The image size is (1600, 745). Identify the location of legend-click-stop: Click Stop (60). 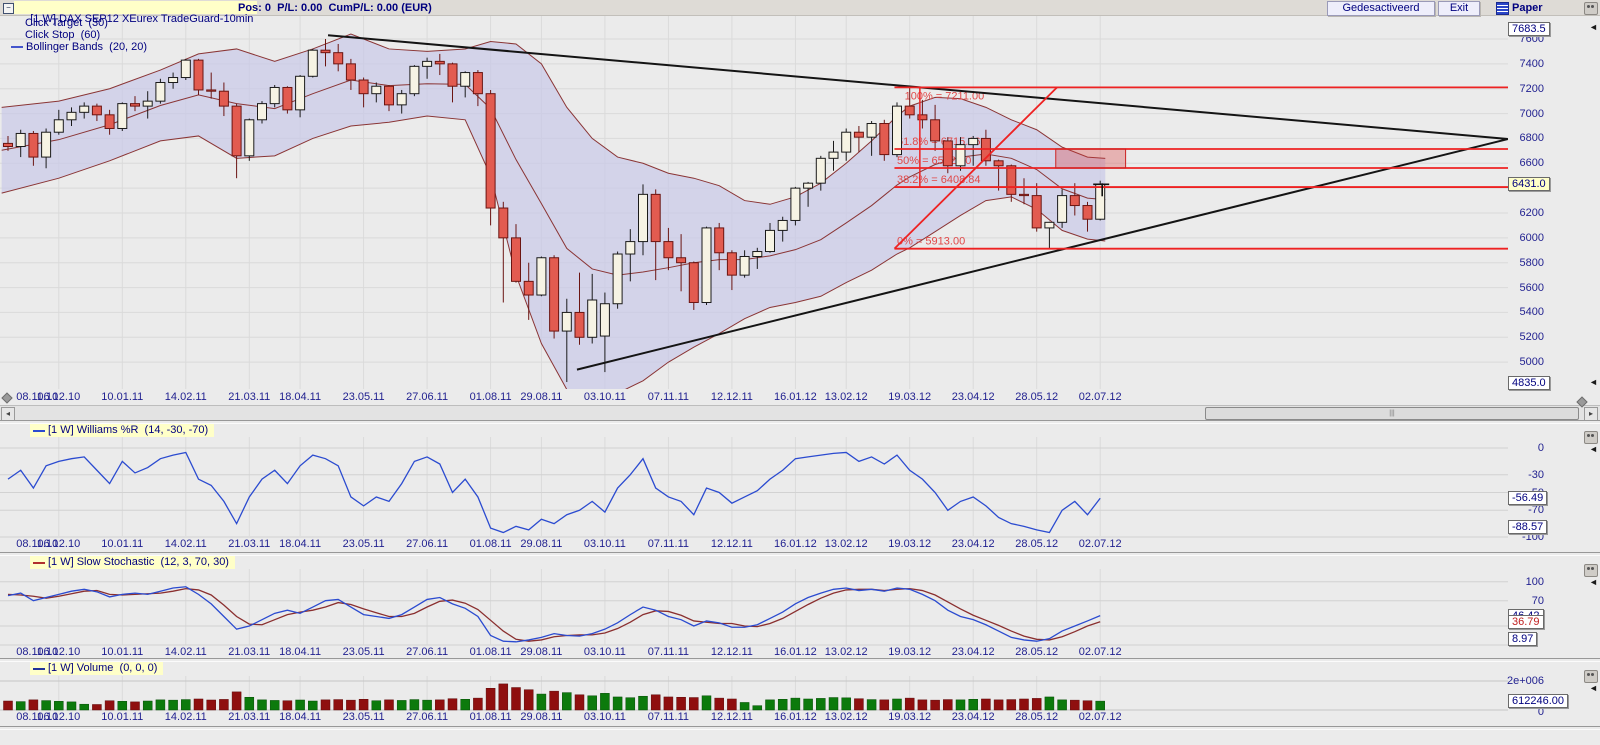
(63, 35).